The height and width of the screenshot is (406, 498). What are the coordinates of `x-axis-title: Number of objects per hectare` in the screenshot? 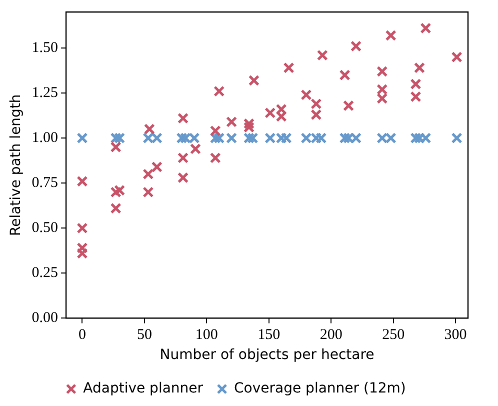 It's located at (267, 355).